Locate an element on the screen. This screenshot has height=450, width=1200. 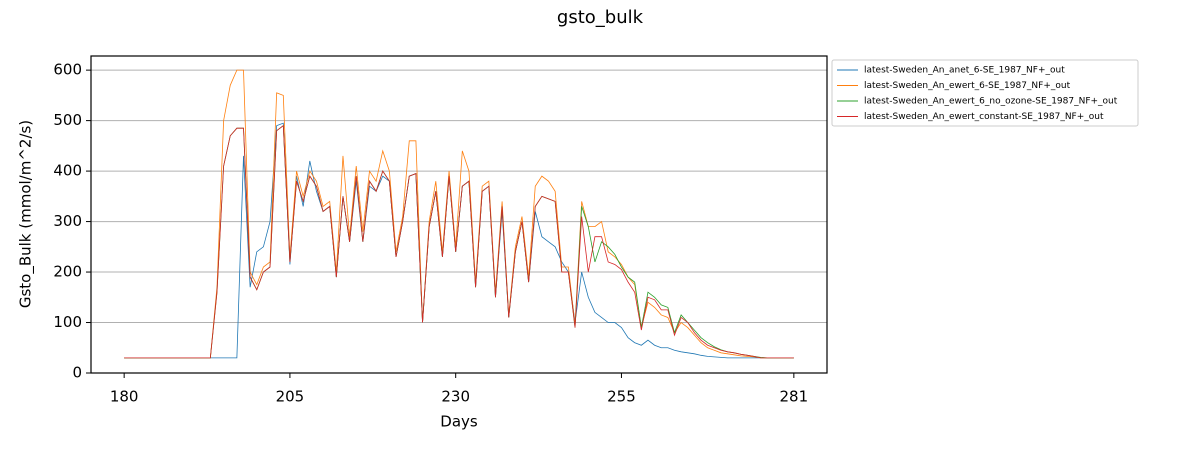
legend-box is located at coordinates (985, 93).